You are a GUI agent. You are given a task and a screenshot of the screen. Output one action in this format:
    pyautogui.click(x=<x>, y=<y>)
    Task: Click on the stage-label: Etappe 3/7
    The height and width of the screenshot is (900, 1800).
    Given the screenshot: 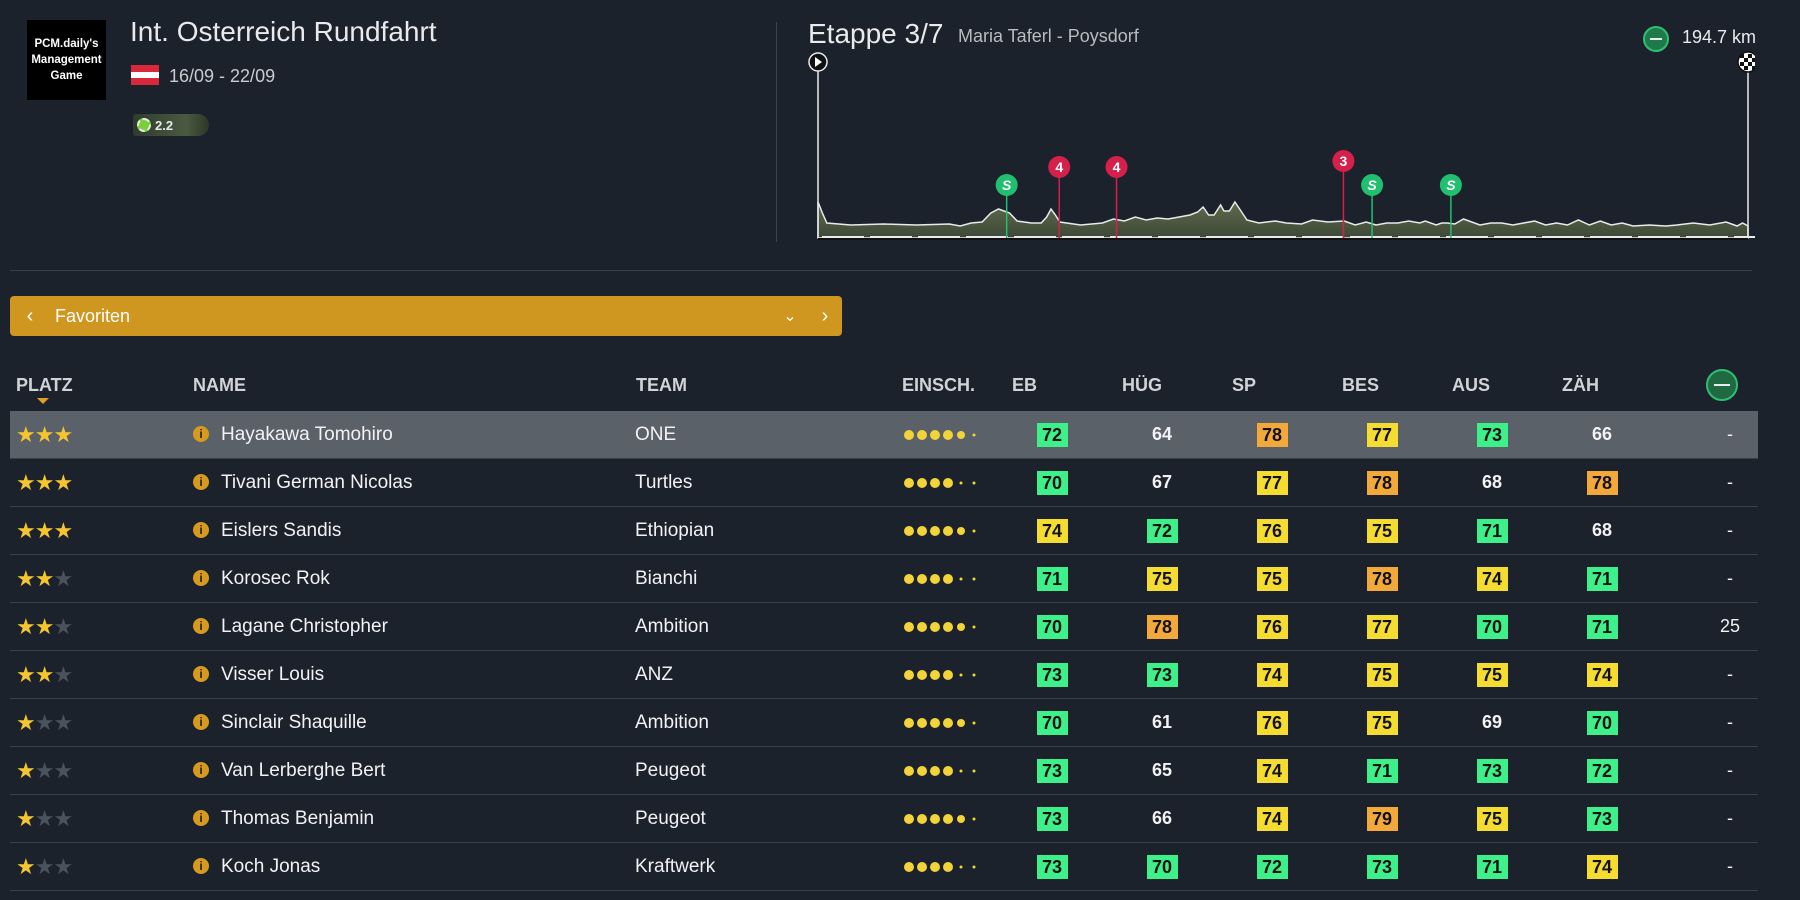 What is the action you would take?
    pyautogui.click(x=876, y=33)
    